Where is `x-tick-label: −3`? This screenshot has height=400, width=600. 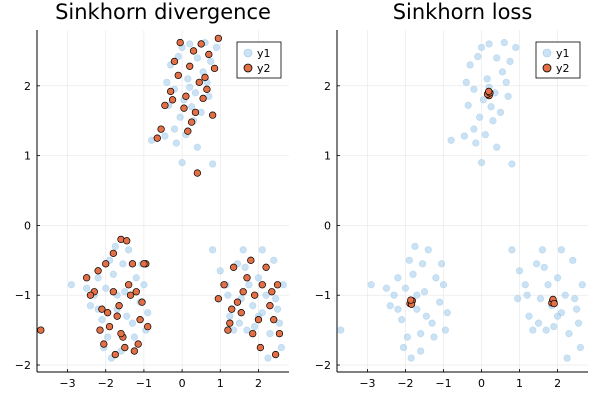 x-tick-label: −3 is located at coordinates (367, 383).